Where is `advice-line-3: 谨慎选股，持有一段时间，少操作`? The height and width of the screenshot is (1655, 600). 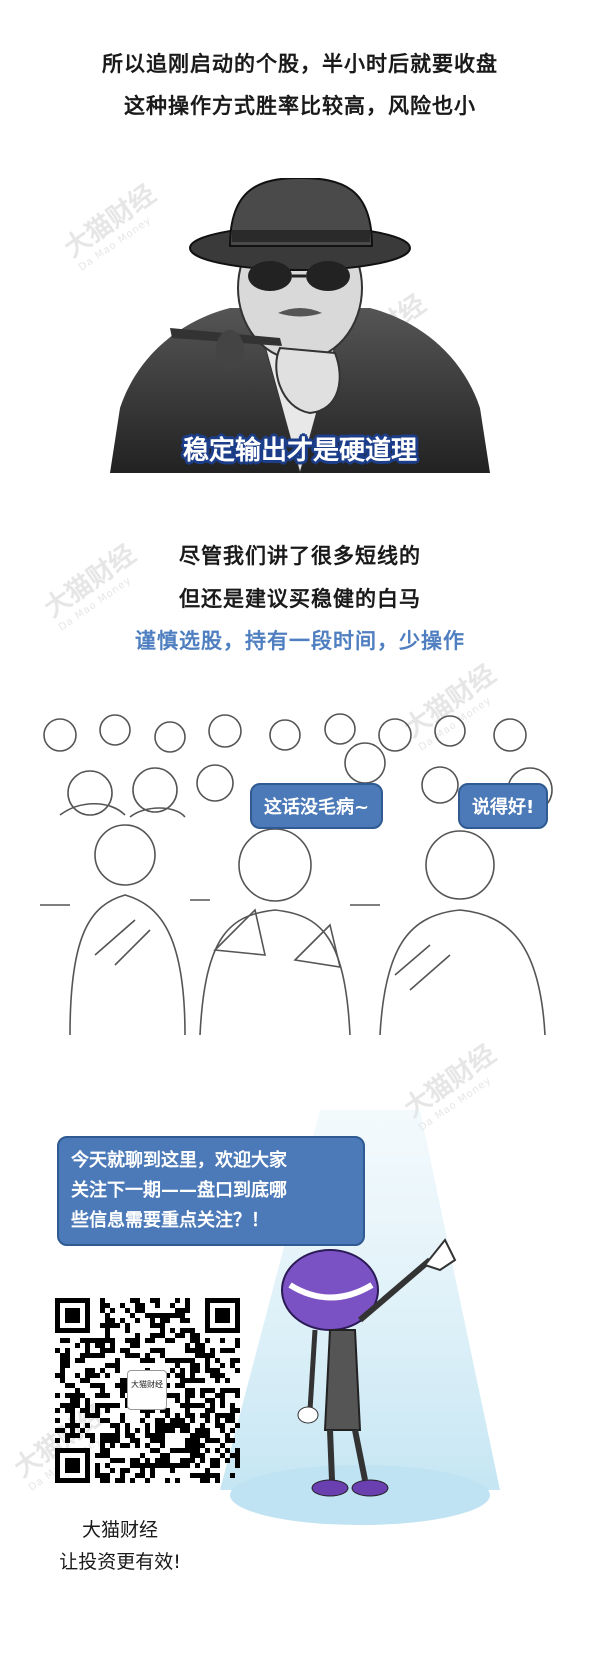 advice-line-3: 谨慎选股，持有一段时间，少操作 is located at coordinates (300, 641).